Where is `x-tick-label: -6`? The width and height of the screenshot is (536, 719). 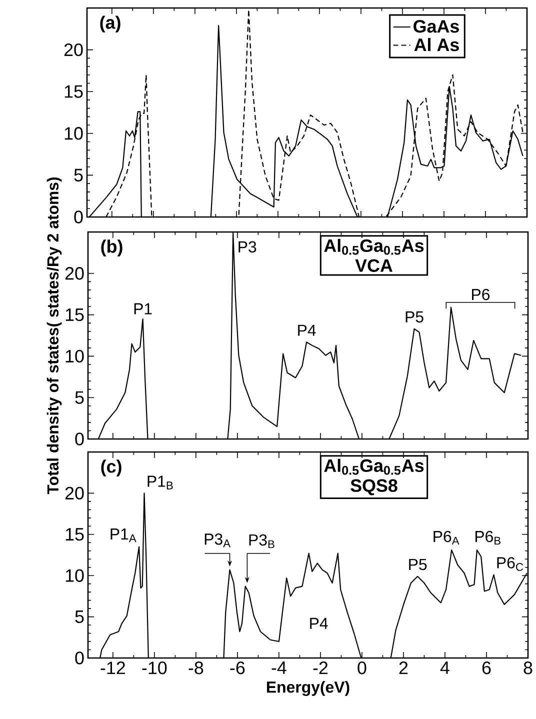
x-tick-label: -6 is located at coordinates (237, 668).